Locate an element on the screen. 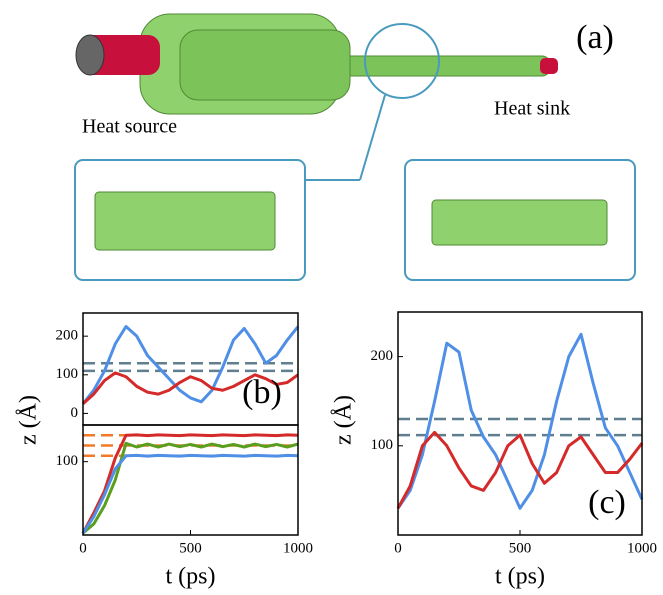  source-cap is located at coordinates (90, 55).